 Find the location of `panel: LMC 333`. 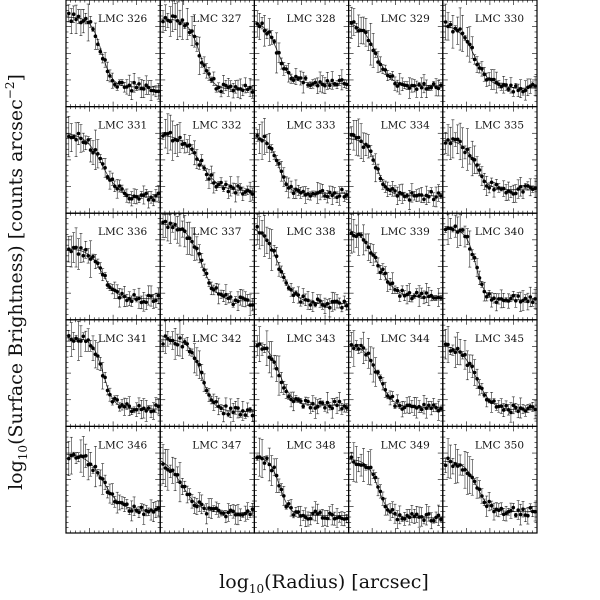

panel: LMC 333 is located at coordinates (301, 159).